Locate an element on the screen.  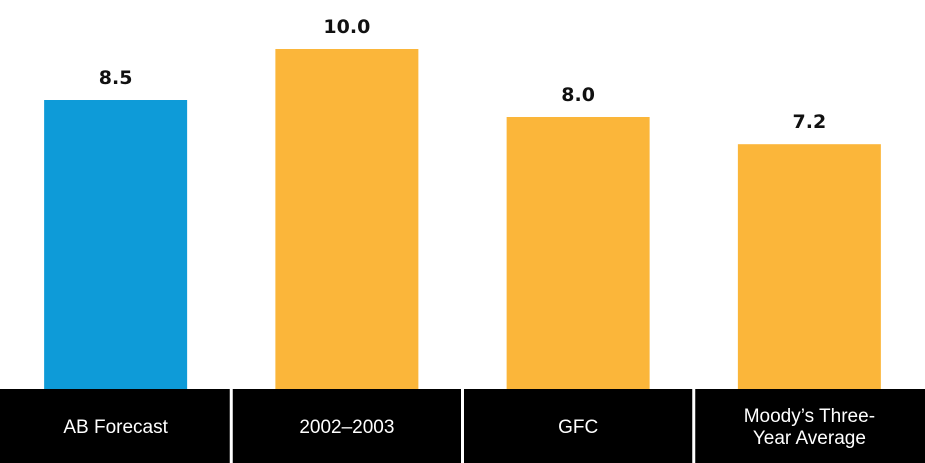
value-label-2: 8.0 is located at coordinates (578, 95).